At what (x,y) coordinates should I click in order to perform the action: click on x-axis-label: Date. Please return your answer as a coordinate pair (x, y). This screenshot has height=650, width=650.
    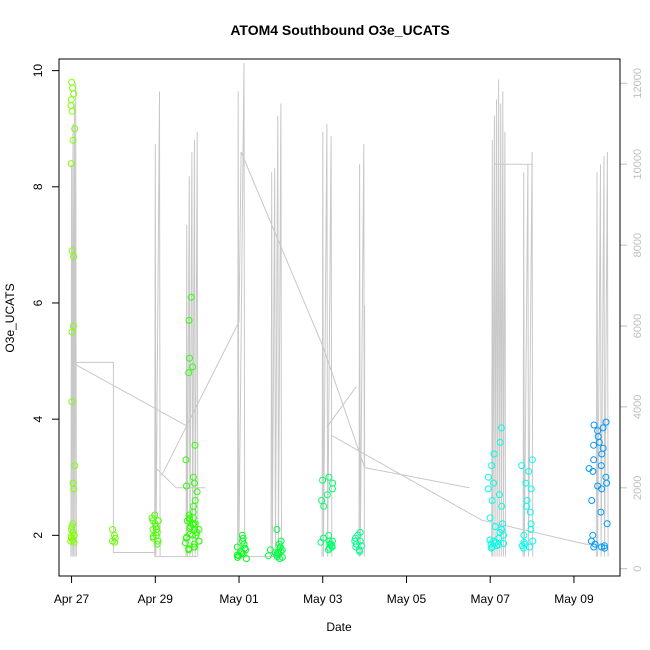
    Looking at the image, I should click on (339, 627).